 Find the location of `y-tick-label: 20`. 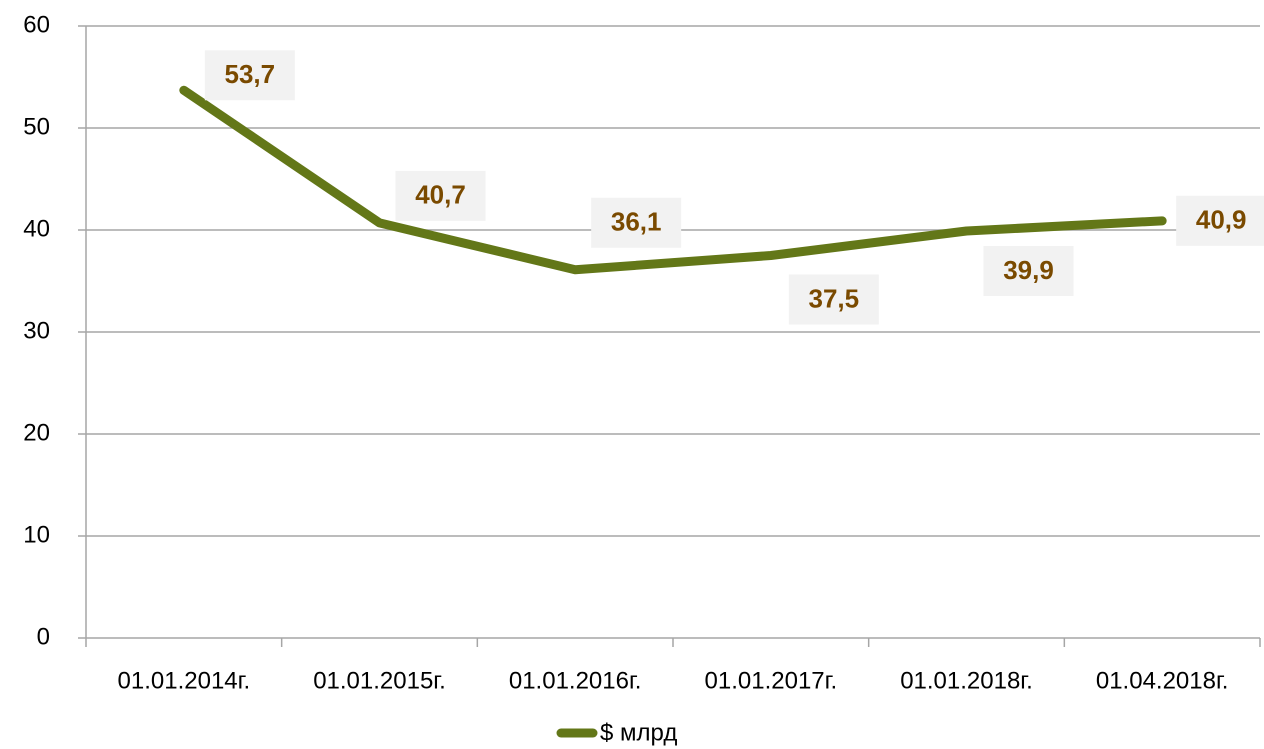

y-tick-label: 20 is located at coordinates (36, 432).